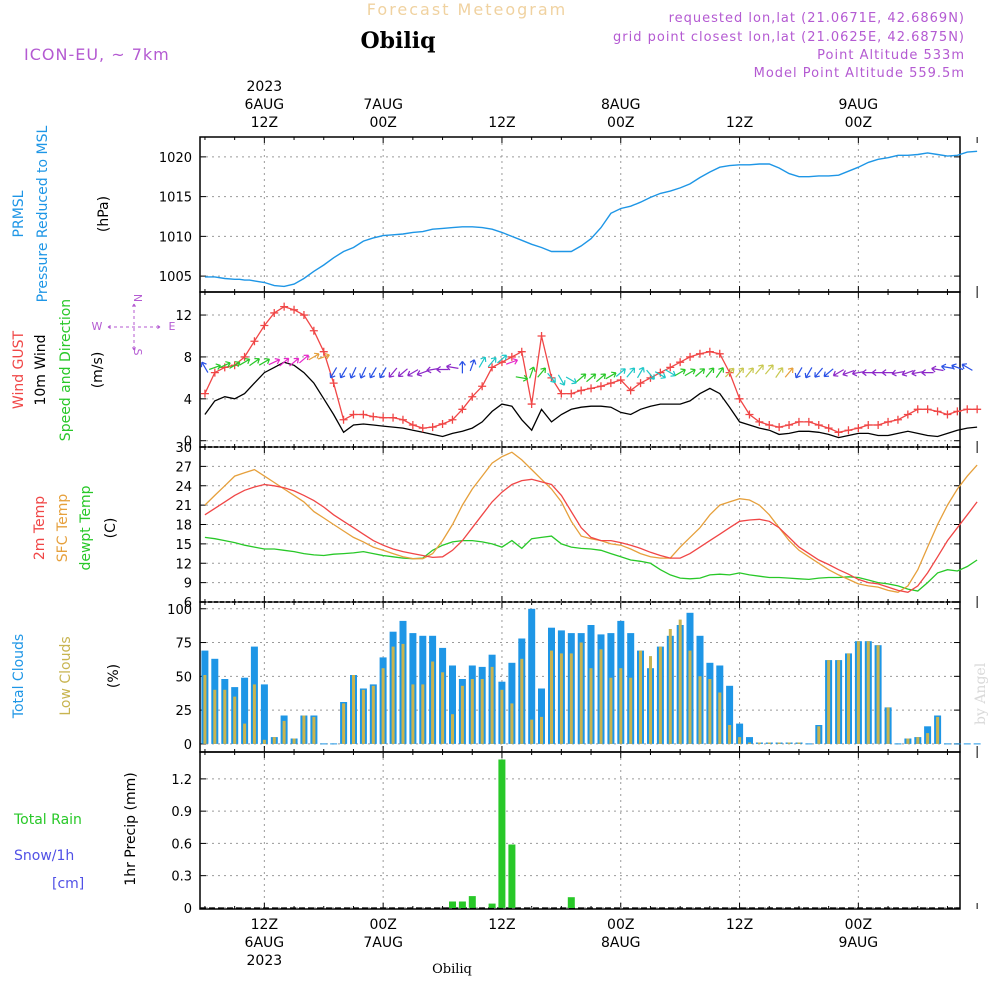  What do you see at coordinates (111, 528) in the screenshot?
I see `unit-c: (C)` at bounding box center [111, 528].